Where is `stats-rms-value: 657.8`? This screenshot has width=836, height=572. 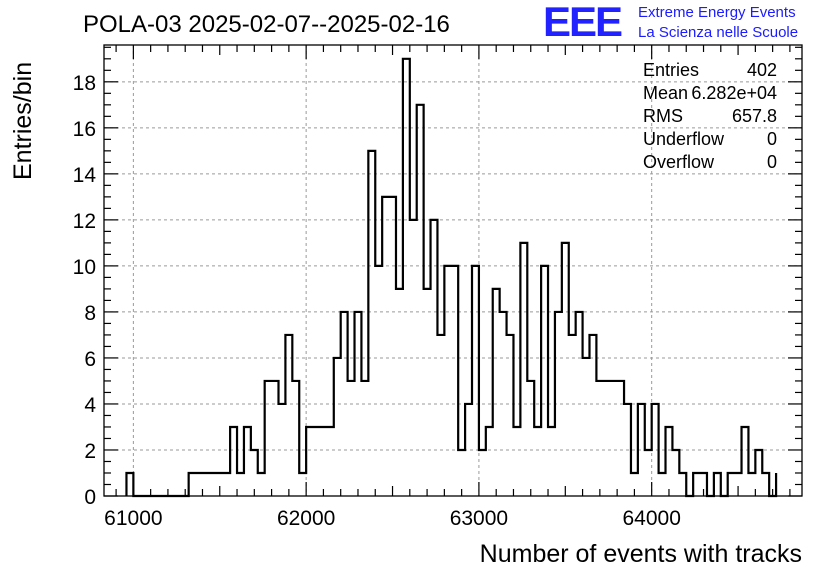 stats-rms-value: 657.8 is located at coordinates (754, 116).